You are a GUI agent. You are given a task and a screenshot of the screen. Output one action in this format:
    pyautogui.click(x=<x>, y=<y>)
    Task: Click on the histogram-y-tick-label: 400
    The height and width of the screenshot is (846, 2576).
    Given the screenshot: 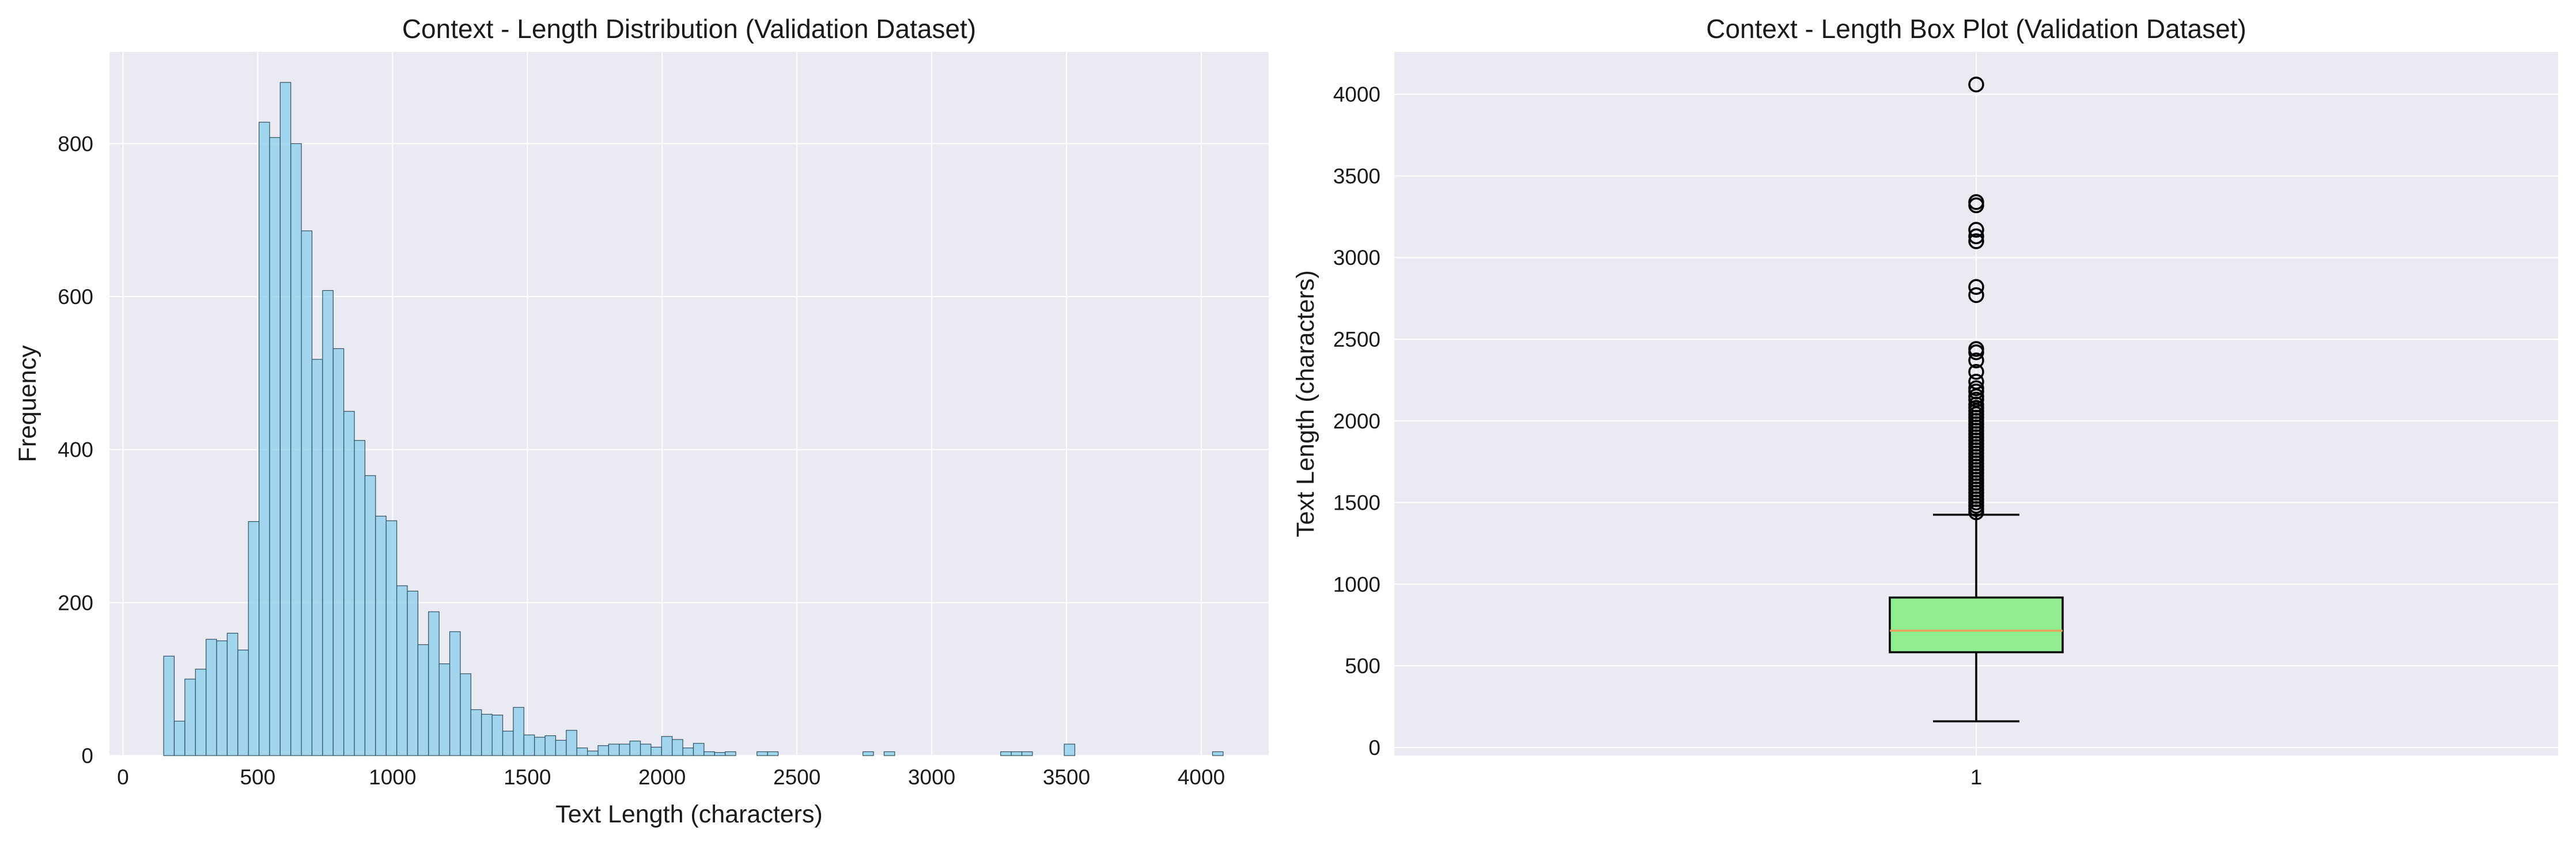 What is the action you would take?
    pyautogui.click(x=75, y=450)
    